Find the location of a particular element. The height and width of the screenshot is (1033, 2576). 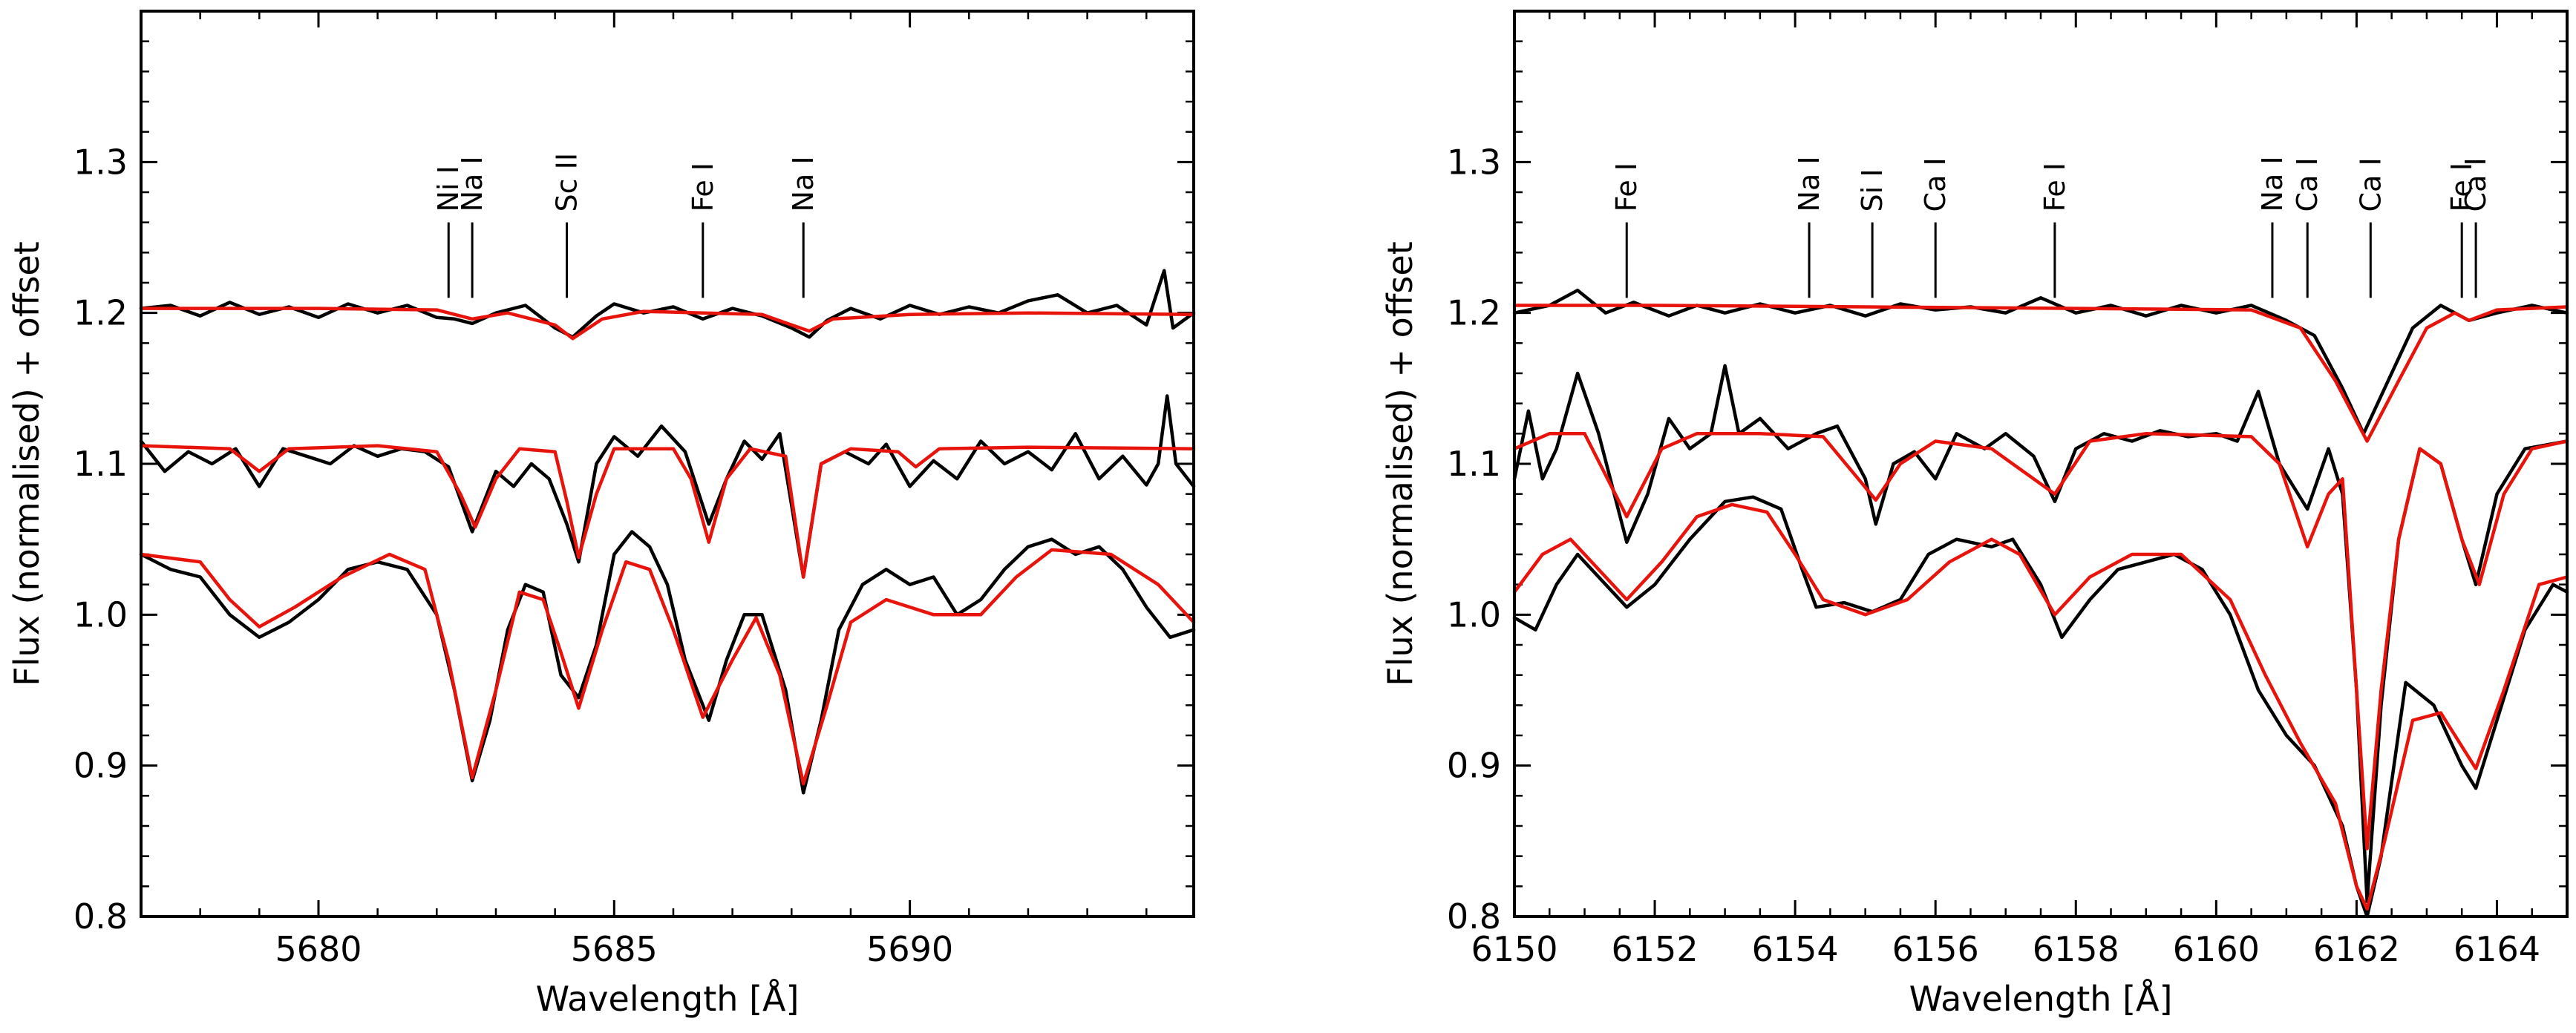

x-tick-label: 6156 is located at coordinates (1935, 949).